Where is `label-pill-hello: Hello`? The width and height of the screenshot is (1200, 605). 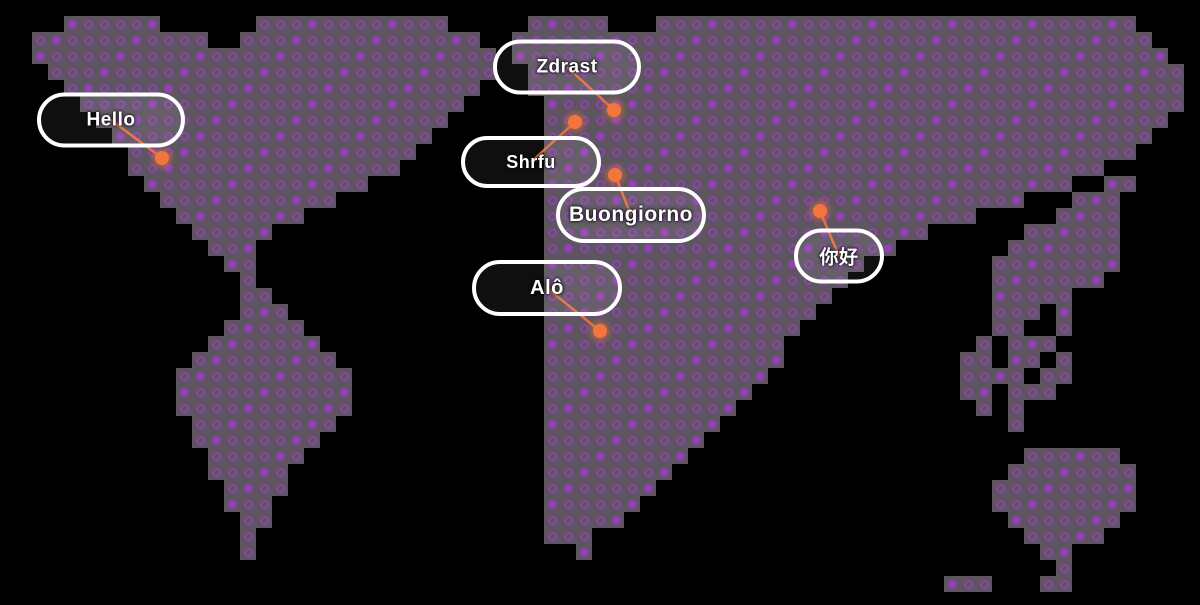
label-pill-hello: Hello is located at coordinates (111, 120).